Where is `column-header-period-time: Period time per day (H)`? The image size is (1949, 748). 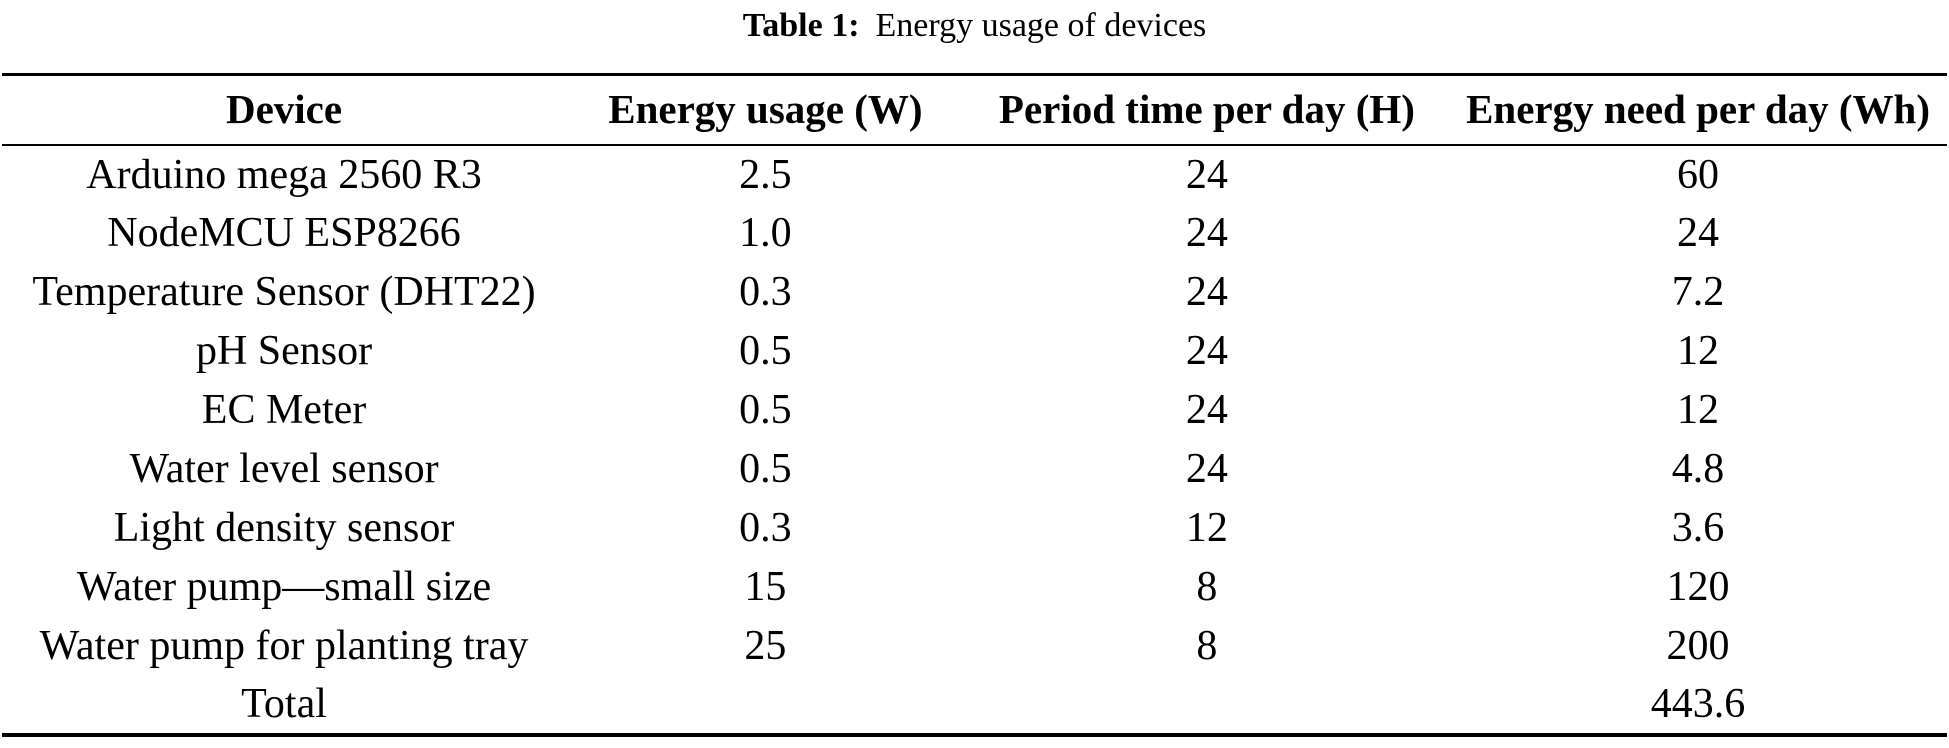 column-header-period-time: Period time per day (H) is located at coordinates (1206, 109).